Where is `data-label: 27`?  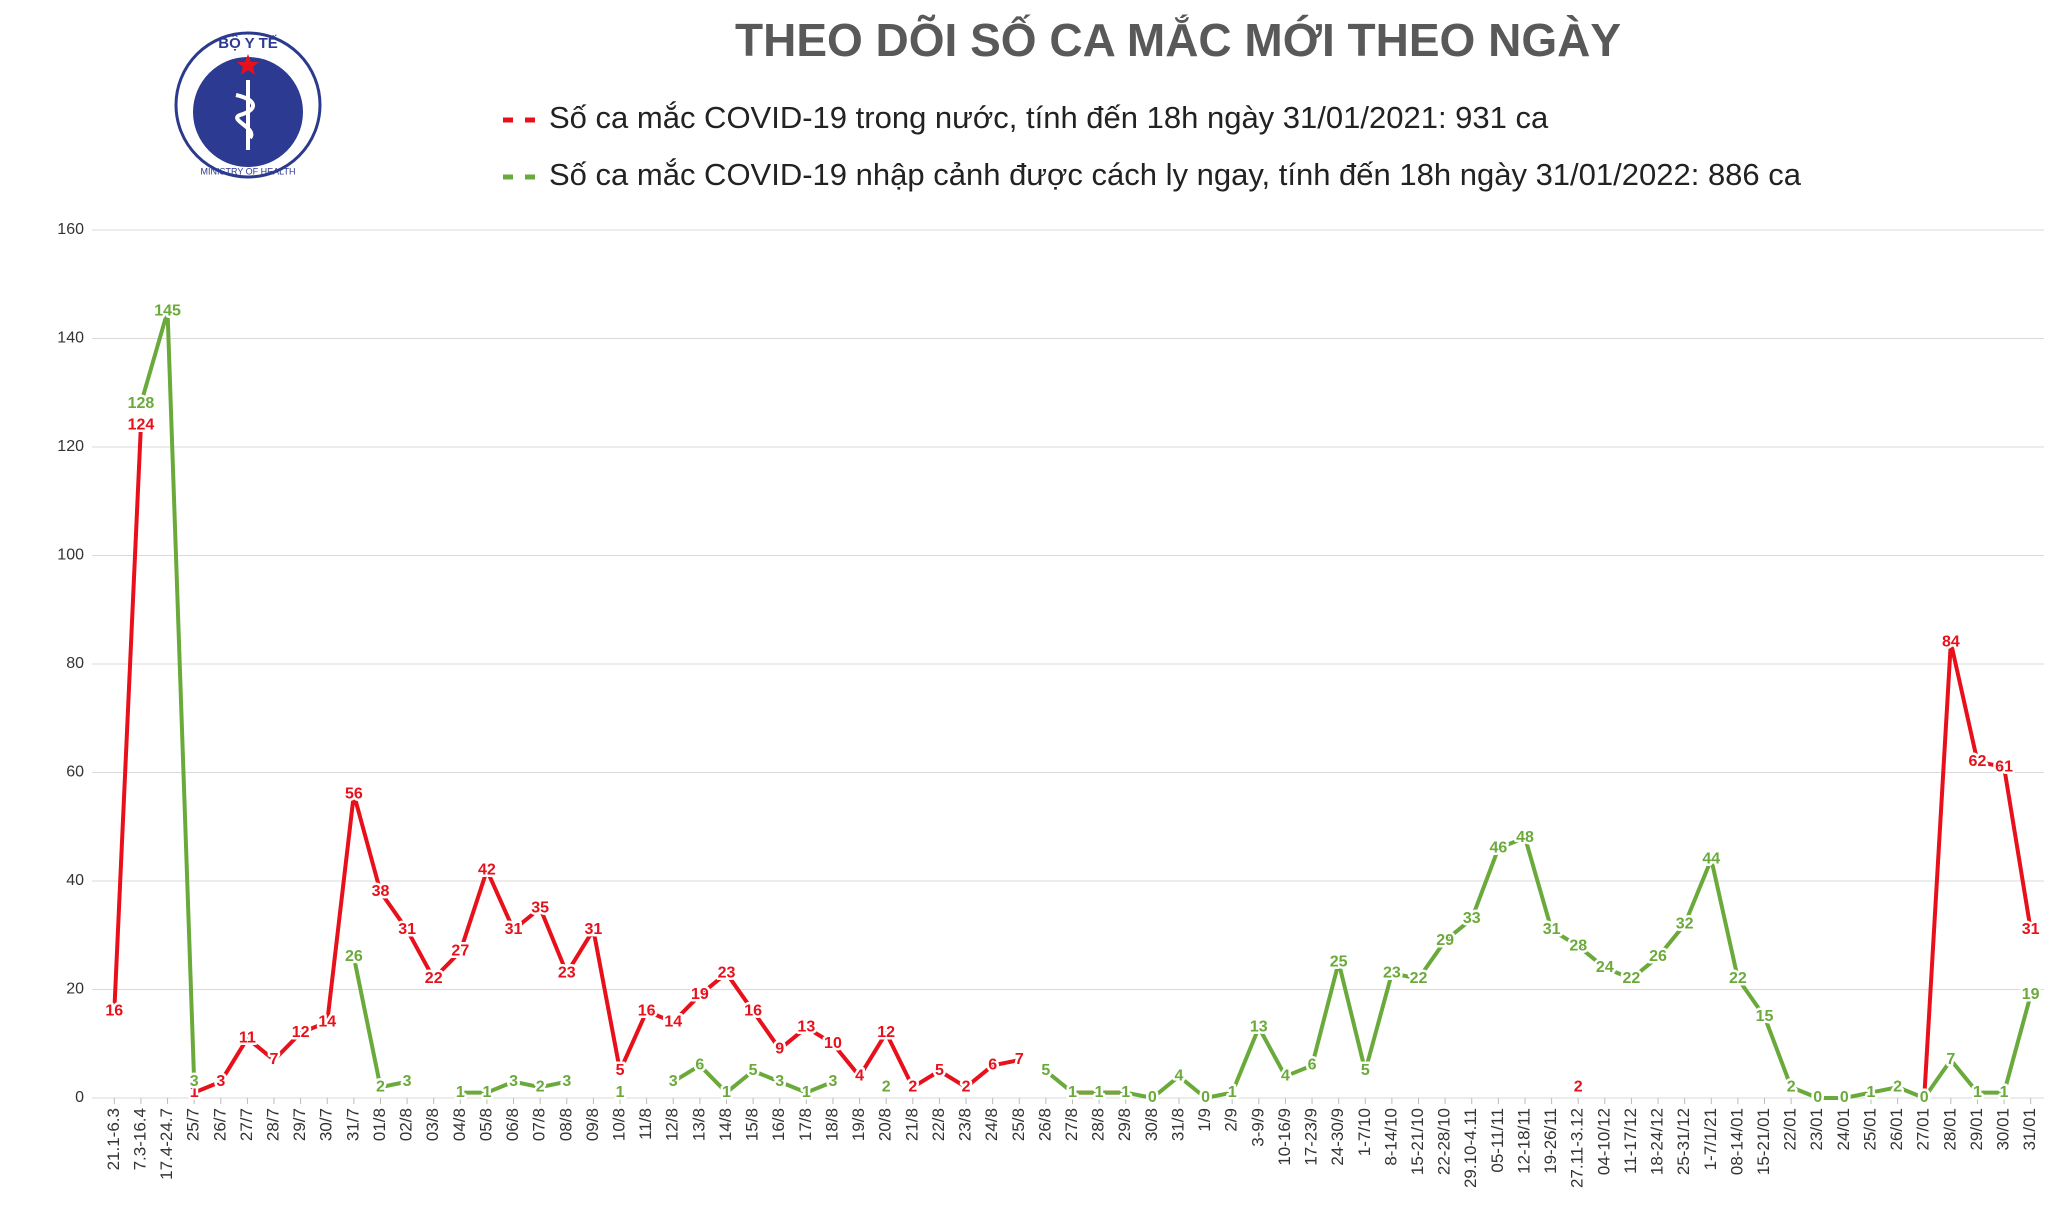
data-label: 27 is located at coordinates (460, 951).